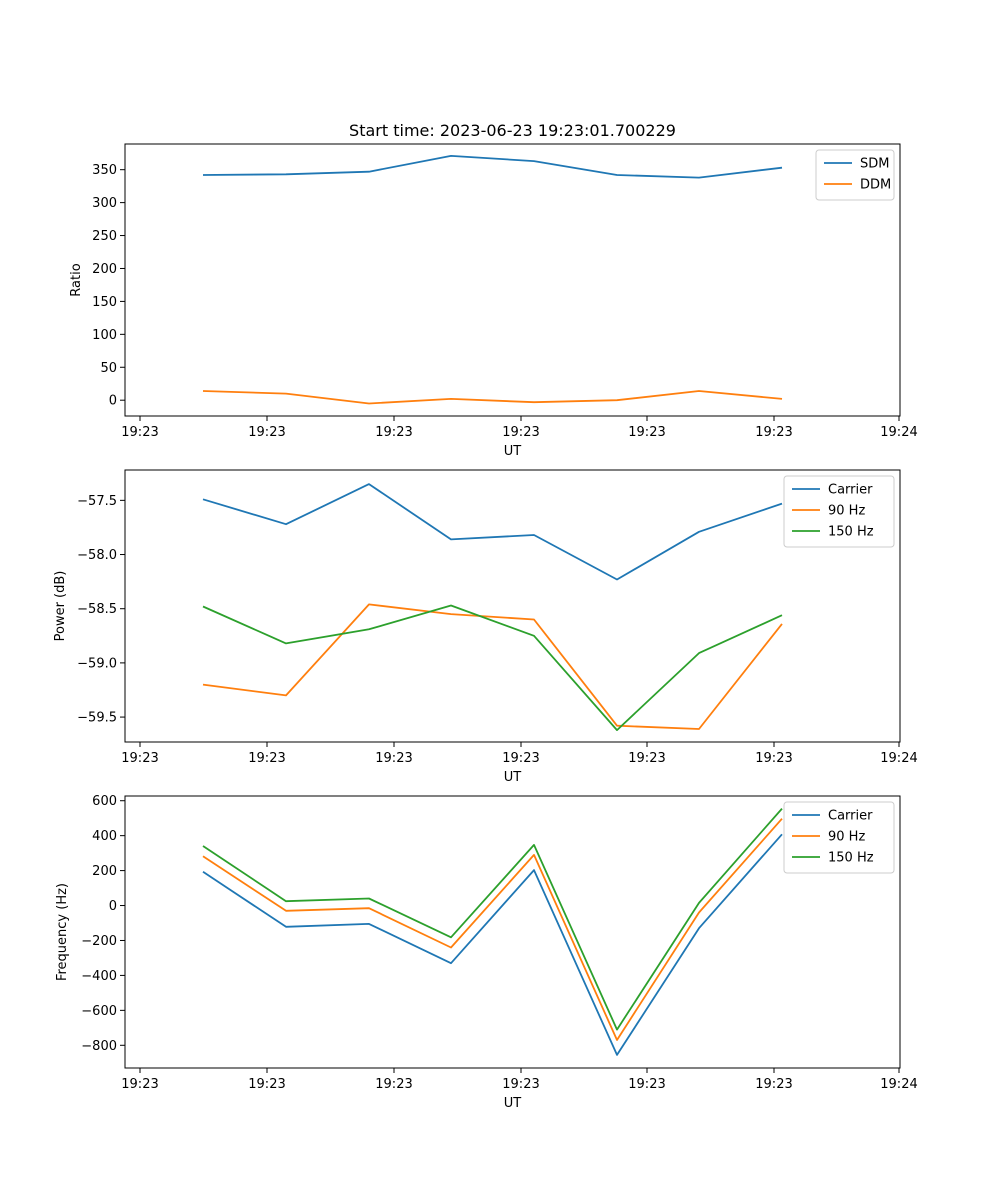  What do you see at coordinates (874, 164) in the screenshot?
I see `legend-label: SDM` at bounding box center [874, 164].